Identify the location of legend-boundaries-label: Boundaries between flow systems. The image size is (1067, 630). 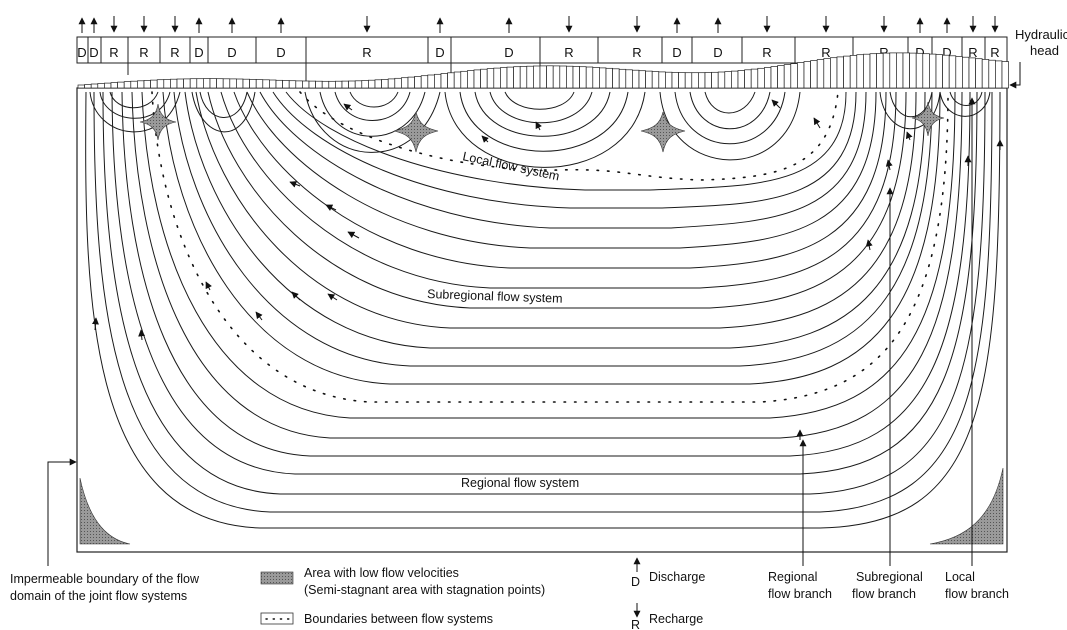
(398, 619).